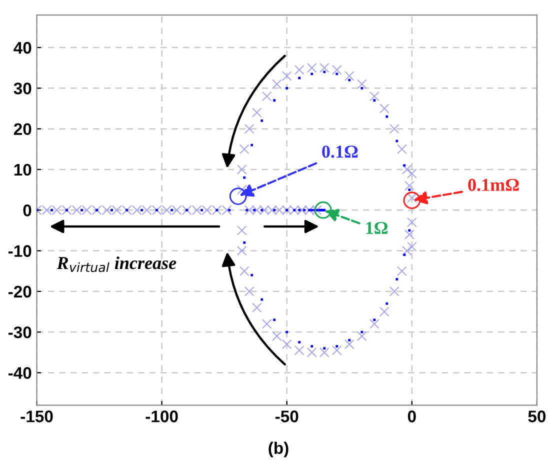 This screenshot has height=469, width=557. Describe the element at coordinates (493, 185) in the screenshot. I see `annotation: 0.1mΩ` at that location.